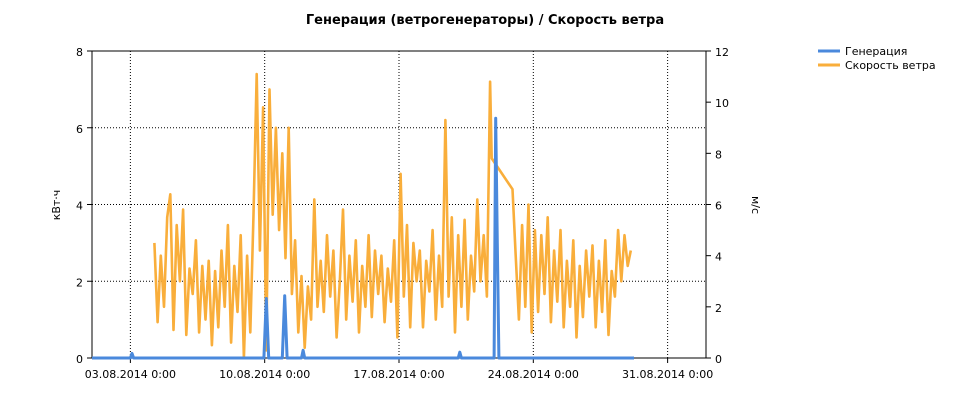  Describe the element at coordinates (264, 374) in the screenshot. I see `x-tick-label: 10.08.2014 0:00` at that location.